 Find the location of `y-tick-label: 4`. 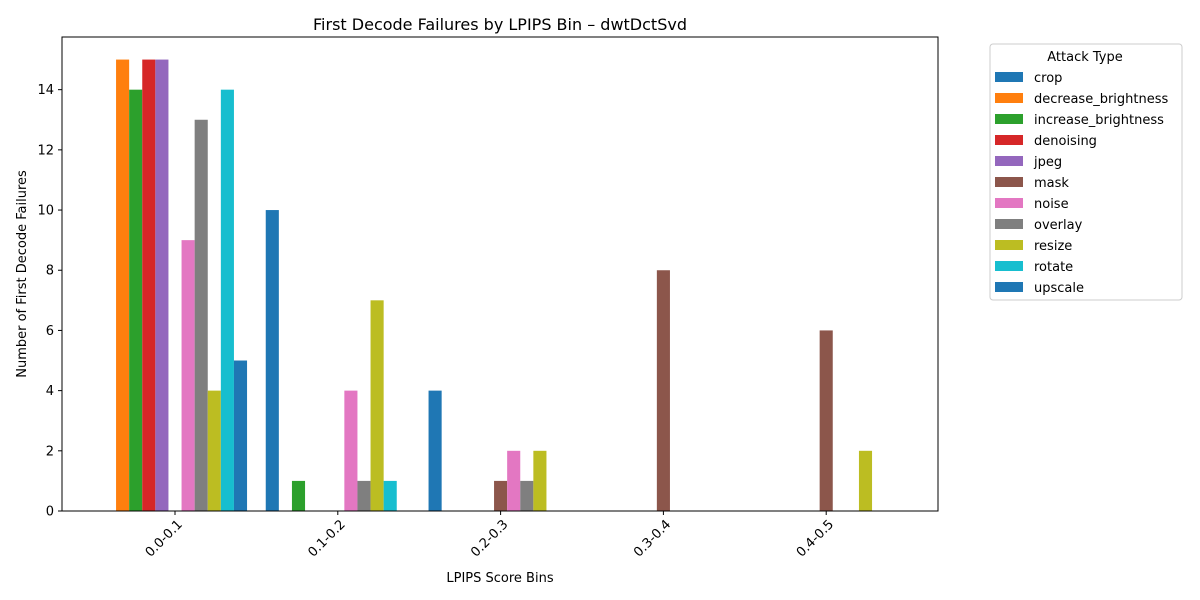

y-tick-label: 4 is located at coordinates (50, 391).